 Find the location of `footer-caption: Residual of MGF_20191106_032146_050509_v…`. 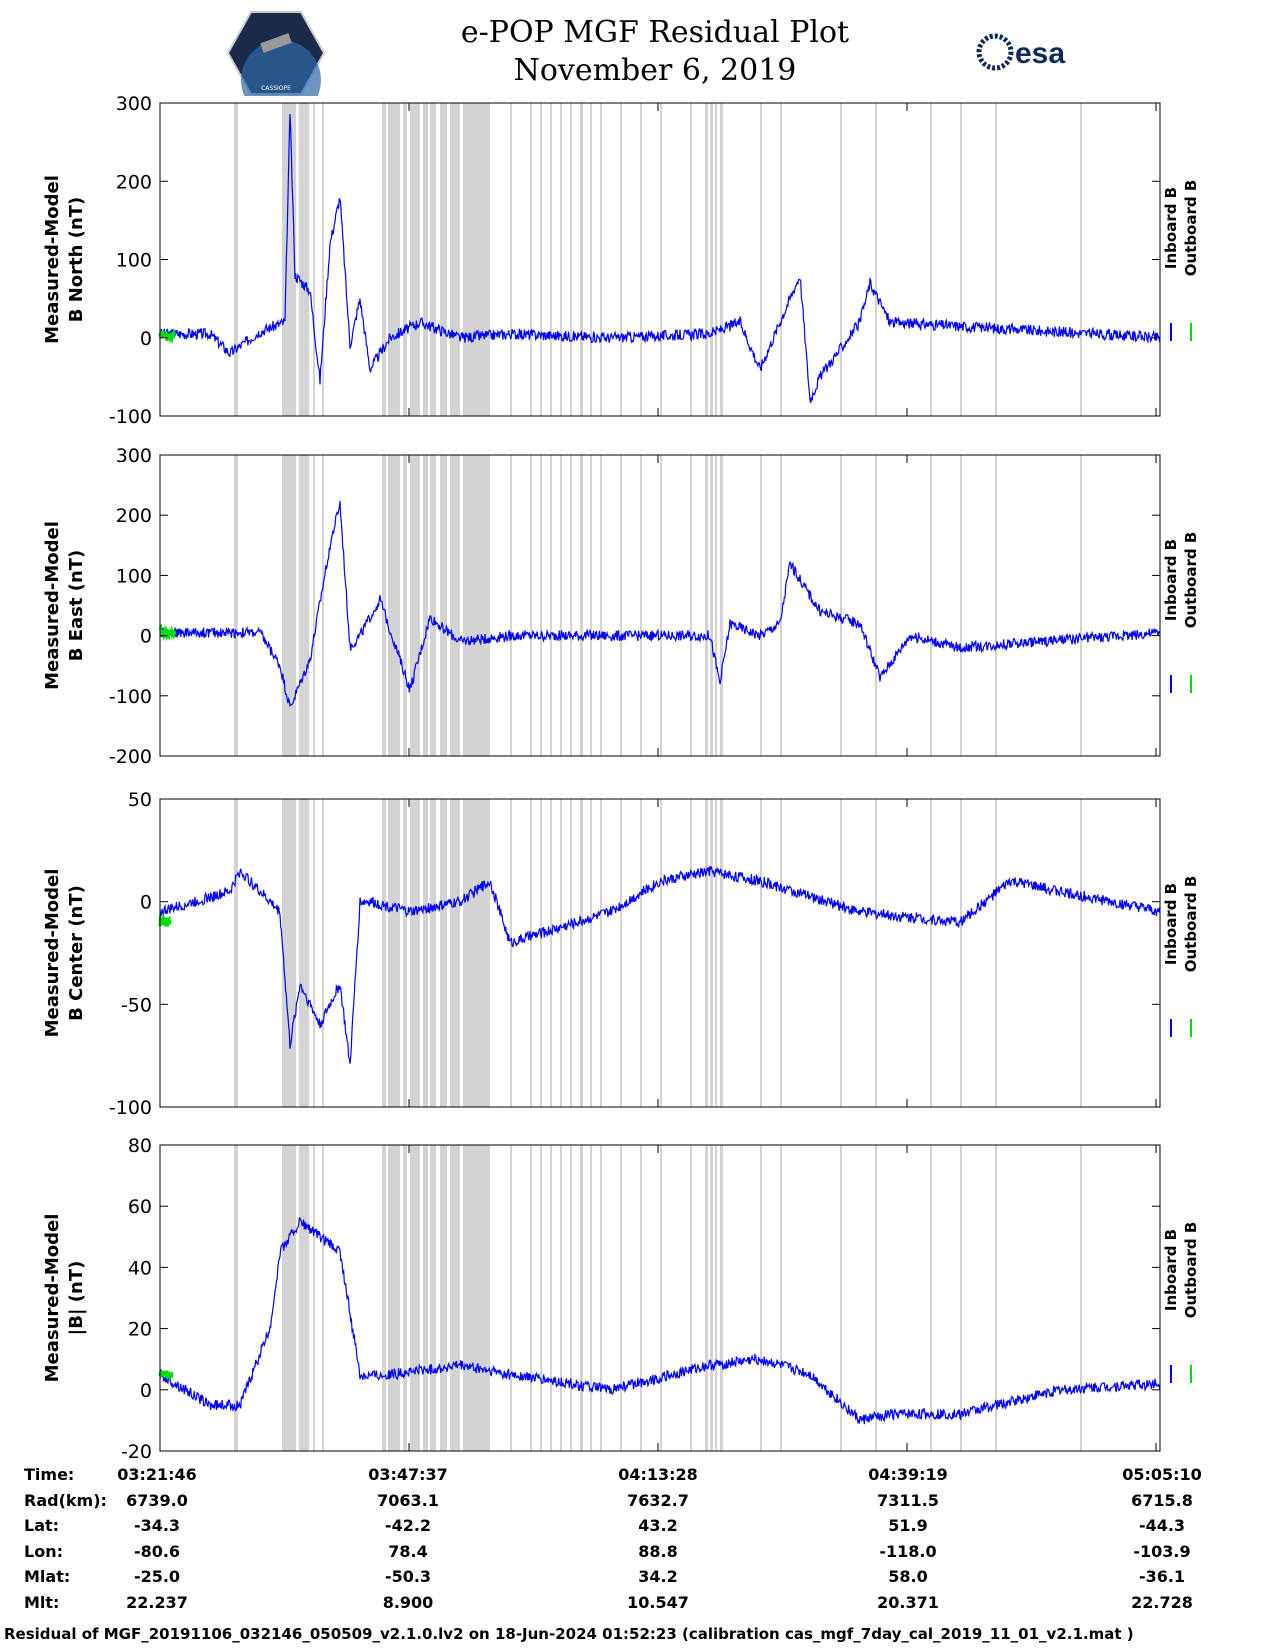

footer-caption: Residual of MGF_20191106_032146_050509_v… is located at coordinates (569, 1634).